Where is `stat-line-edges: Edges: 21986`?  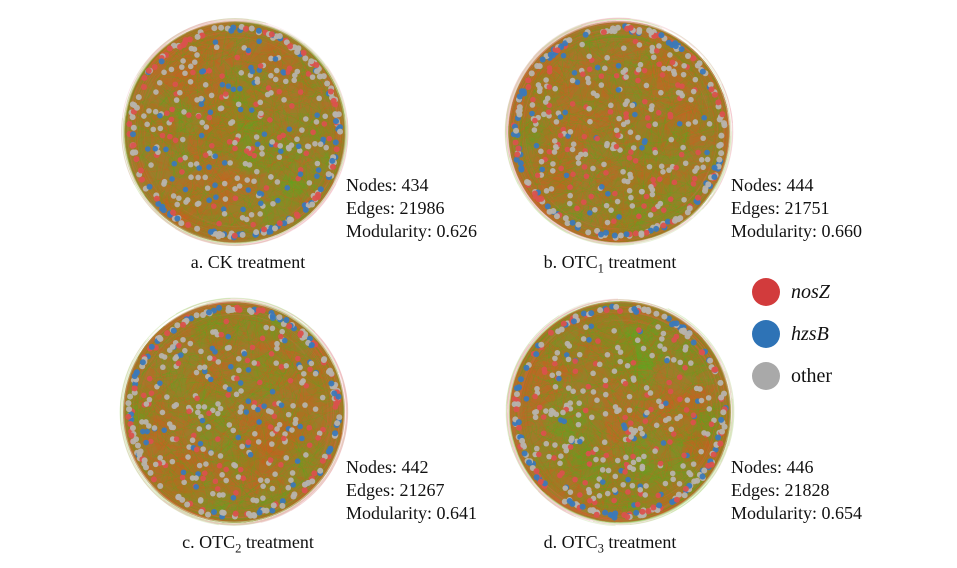 stat-line-edges: Edges: 21986 is located at coordinates (411, 208).